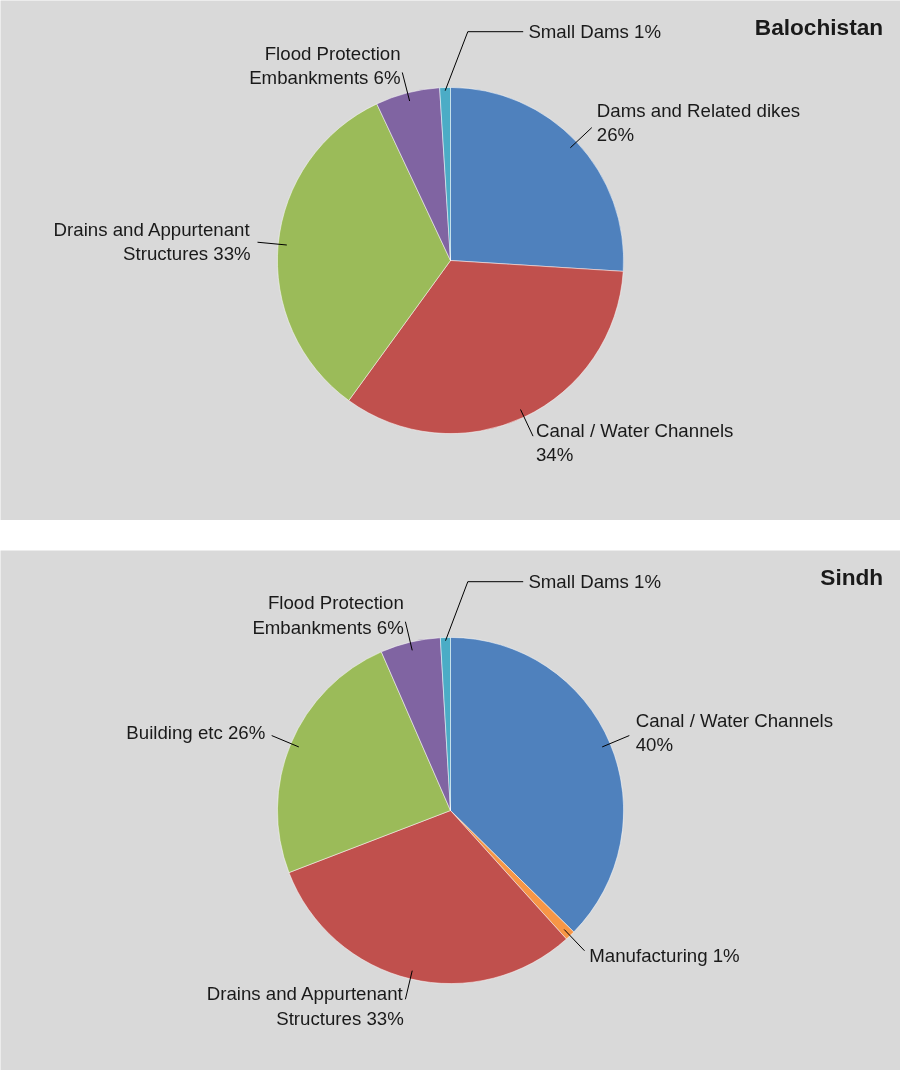 The image size is (912, 1079). Describe the element at coordinates (654, 745) in the screenshot. I see `data-label: 40%` at that location.